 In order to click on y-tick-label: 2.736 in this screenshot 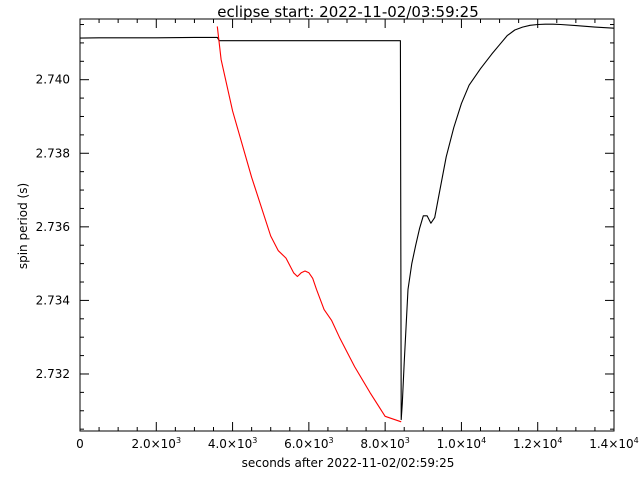, I will do `click(53, 227)`.